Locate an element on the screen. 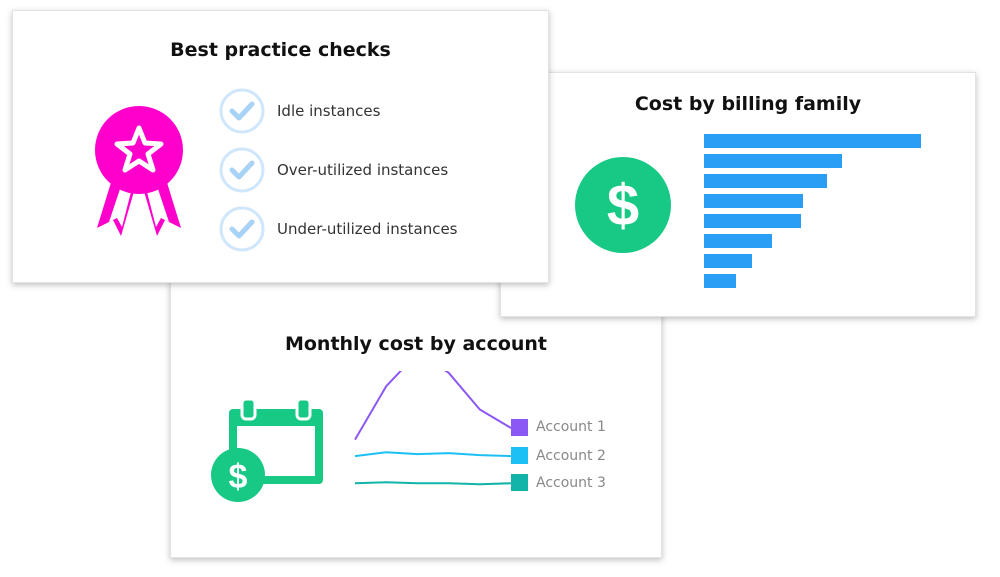 The width and height of the screenshot is (1000, 577). legend-item: Account 3 is located at coordinates (558, 483).